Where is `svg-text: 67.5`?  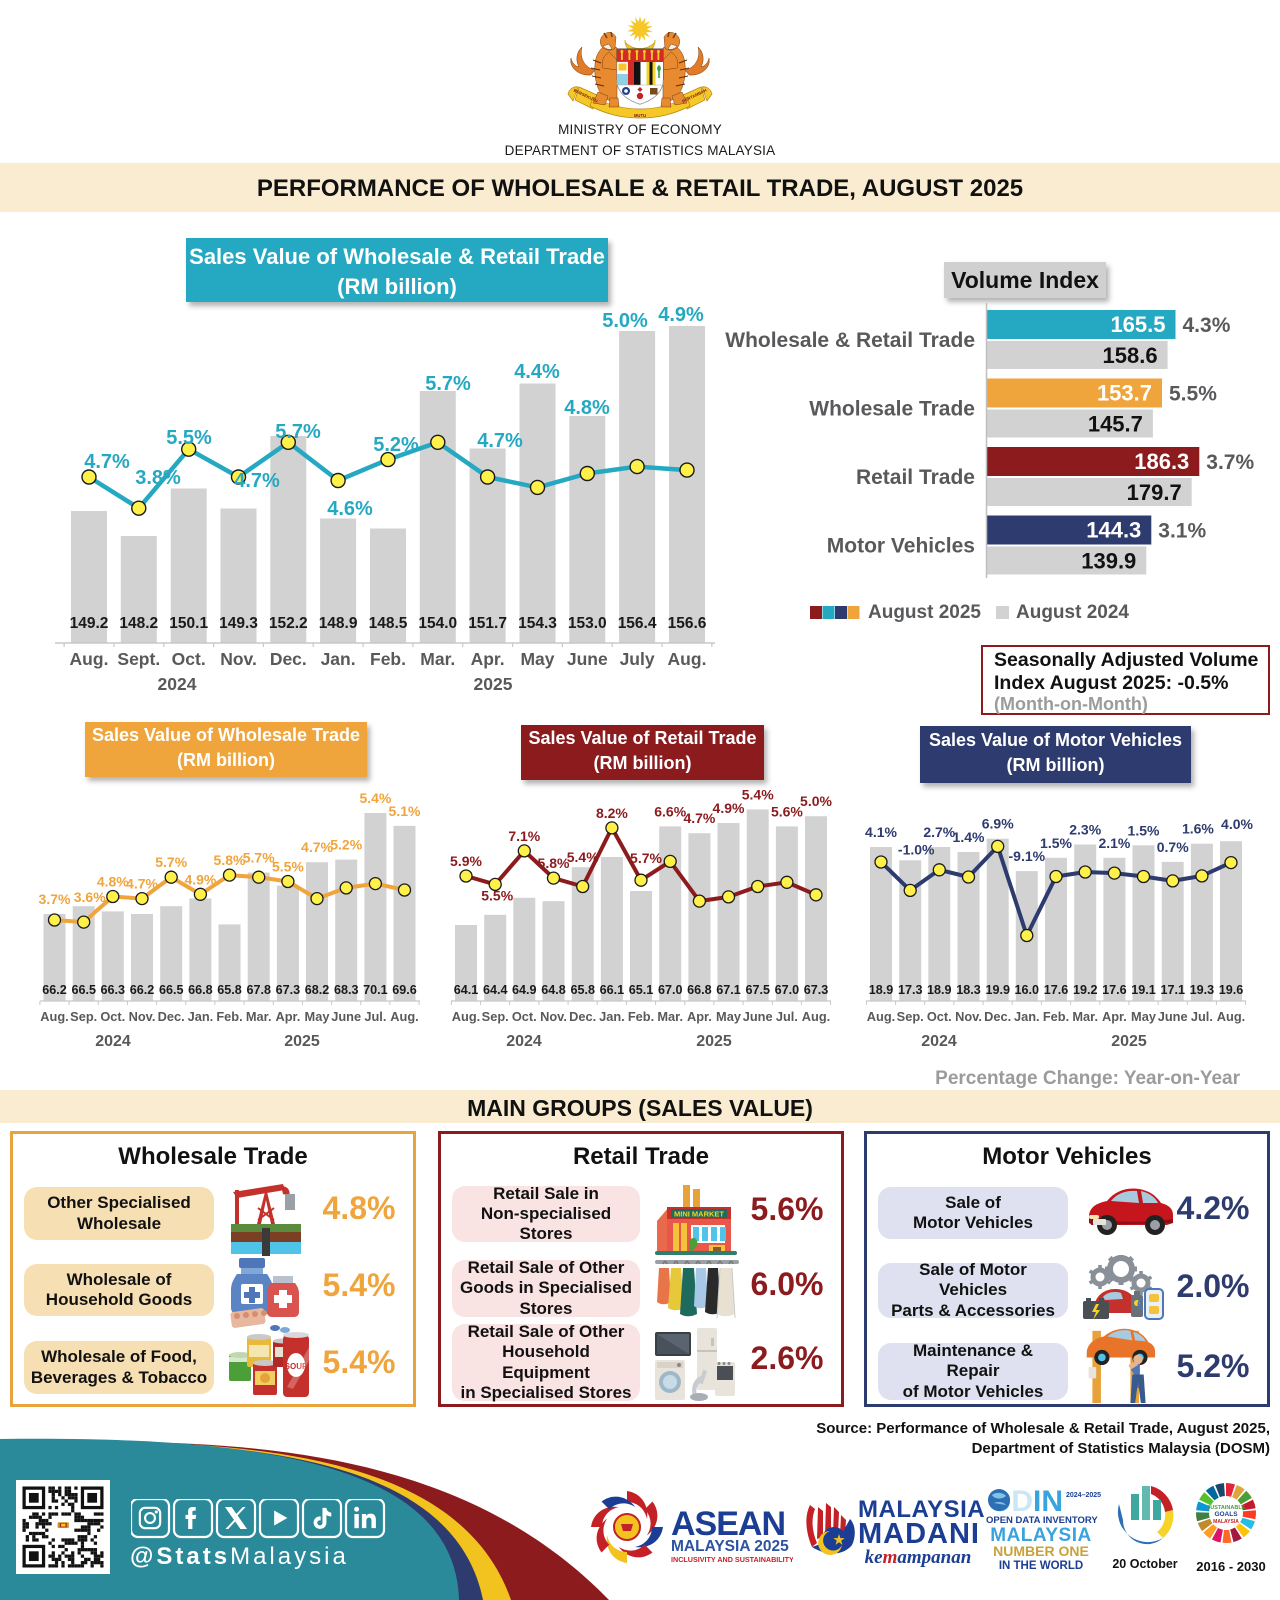 svg-text: 67.5 is located at coordinates (757, 990).